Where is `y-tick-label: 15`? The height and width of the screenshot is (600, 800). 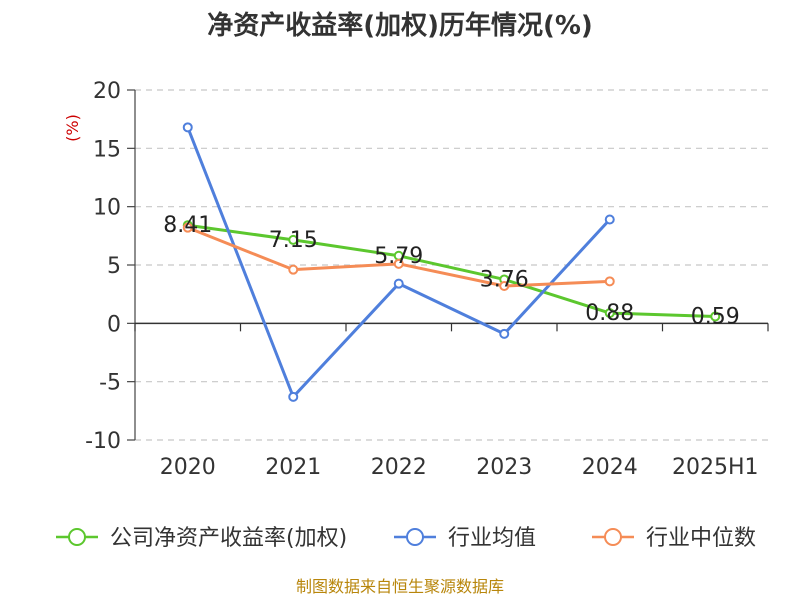 y-tick-label: 15 is located at coordinates (107, 149).